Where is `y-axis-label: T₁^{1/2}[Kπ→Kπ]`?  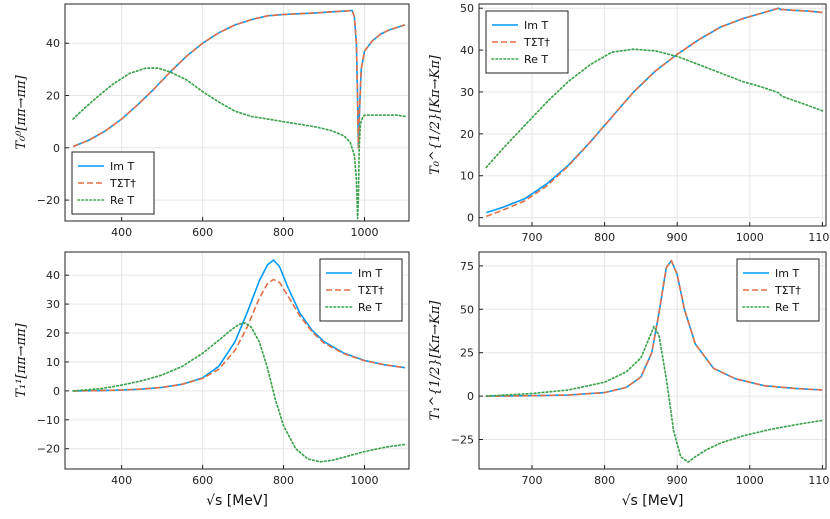
y-axis-label: T₁^{1/2}[Kπ→Kπ] is located at coordinates (435, 360).